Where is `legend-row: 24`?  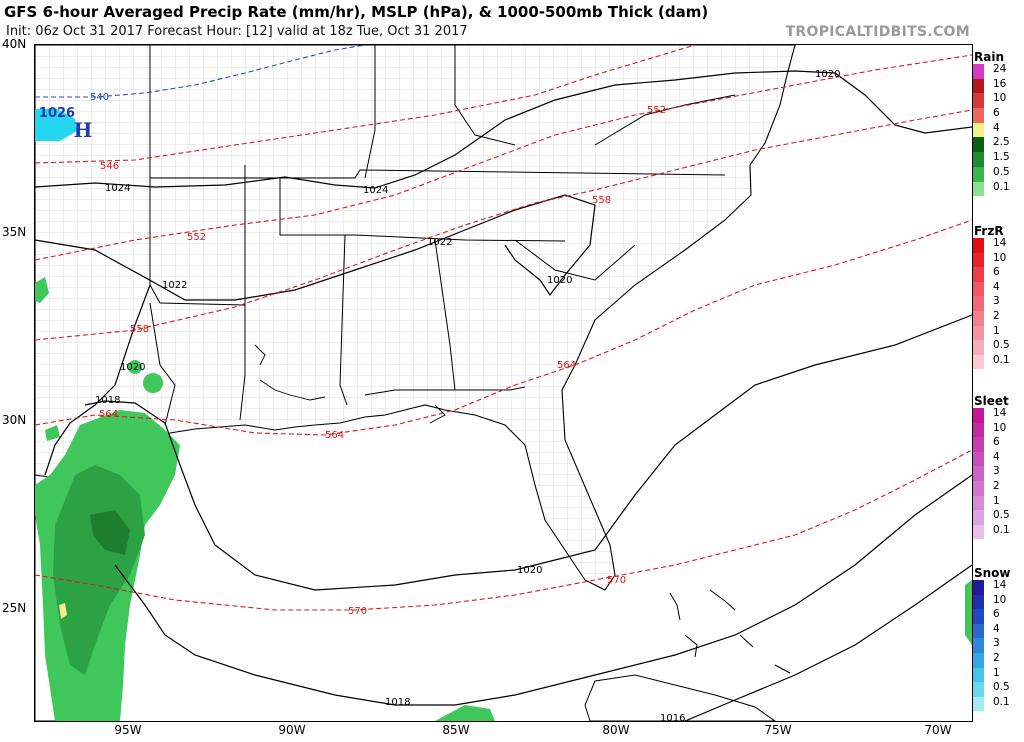
legend-row: 24 is located at coordinates (998, 71).